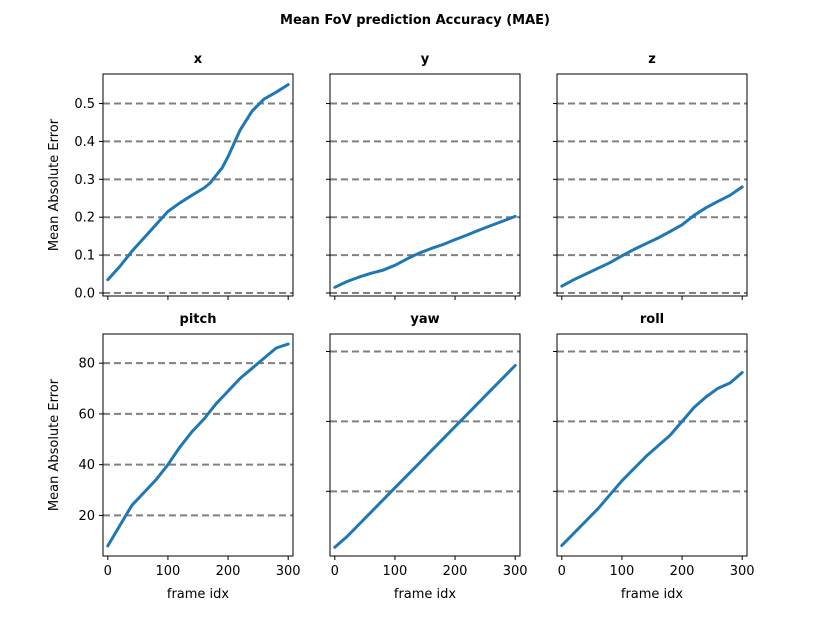  I want to click on subplot-title: roll, so click(652, 319).